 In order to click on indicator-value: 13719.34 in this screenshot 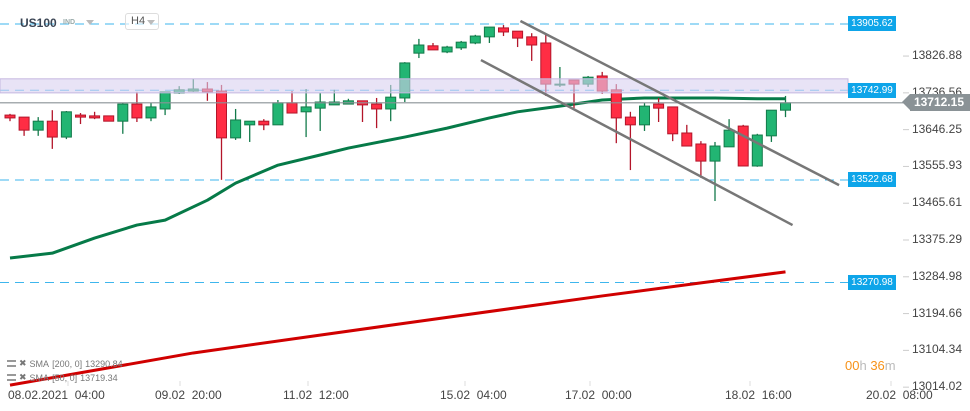, I will do `click(99, 377)`.